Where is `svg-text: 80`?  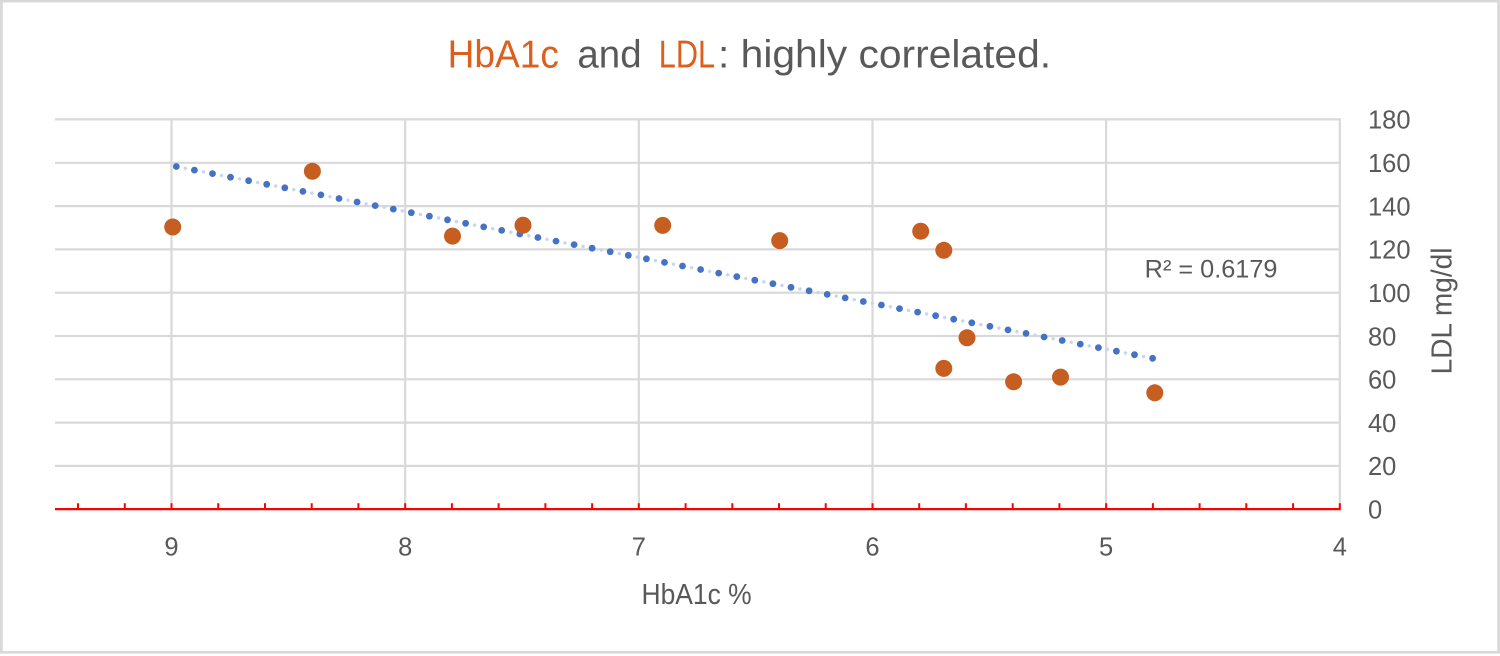 svg-text: 80 is located at coordinates (1382, 337).